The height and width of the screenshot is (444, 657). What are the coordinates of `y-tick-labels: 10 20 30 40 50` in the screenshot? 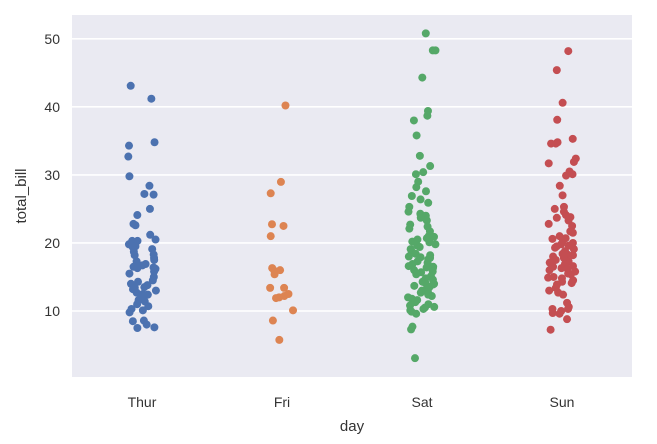 It's located at (52, 175).